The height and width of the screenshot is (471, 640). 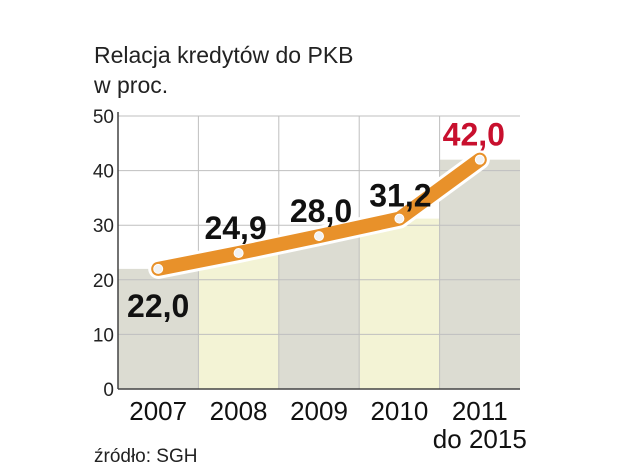 I want to click on chart-title: Relacja kredytów do PKB w proc., so click(x=224, y=70).